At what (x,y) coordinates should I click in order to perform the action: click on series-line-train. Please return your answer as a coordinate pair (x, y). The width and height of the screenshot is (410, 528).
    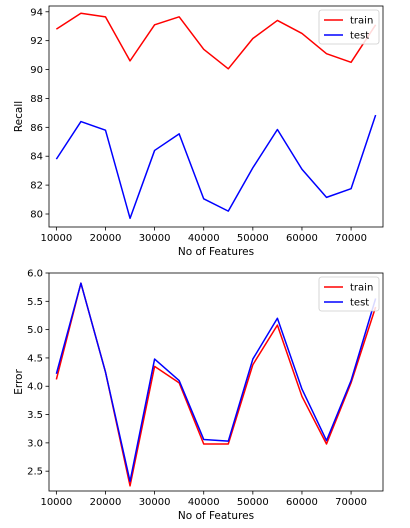
    Looking at the image, I should click on (216, 41).